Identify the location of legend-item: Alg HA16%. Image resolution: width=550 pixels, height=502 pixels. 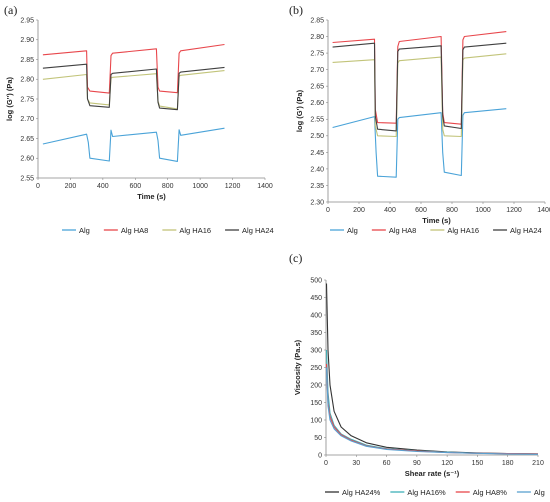
(418, 492).